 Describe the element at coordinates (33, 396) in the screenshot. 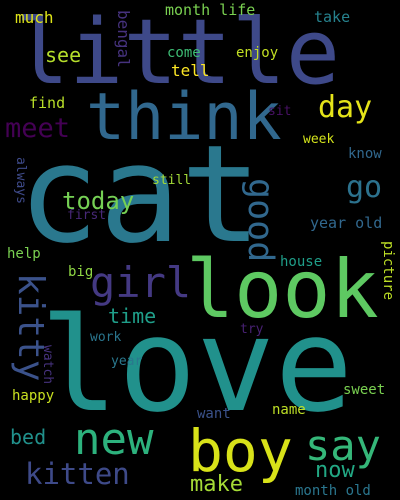

I see `word-happy: happy` at that location.